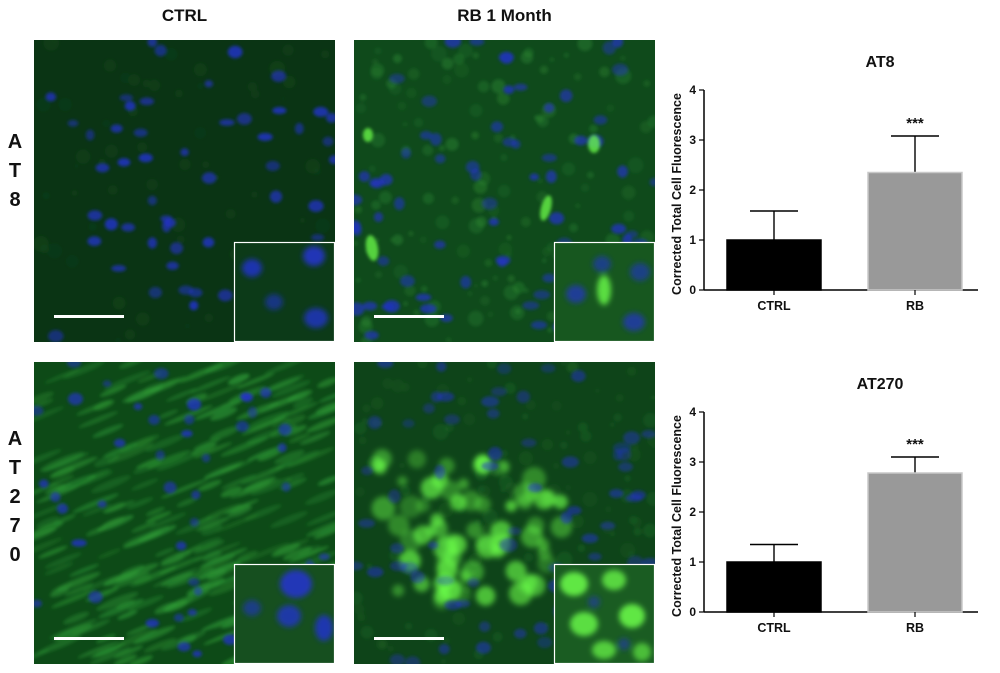 This screenshot has height=673, width=1000. What do you see at coordinates (879, 62) in the screenshot?
I see `chart-title: AT8` at bounding box center [879, 62].